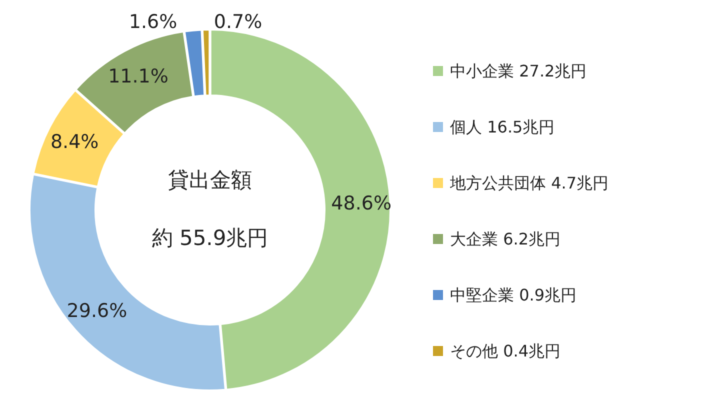  Describe the element at coordinates (505, 351) in the screenshot. I see `legend-label: その他 0.4兆円` at that location.